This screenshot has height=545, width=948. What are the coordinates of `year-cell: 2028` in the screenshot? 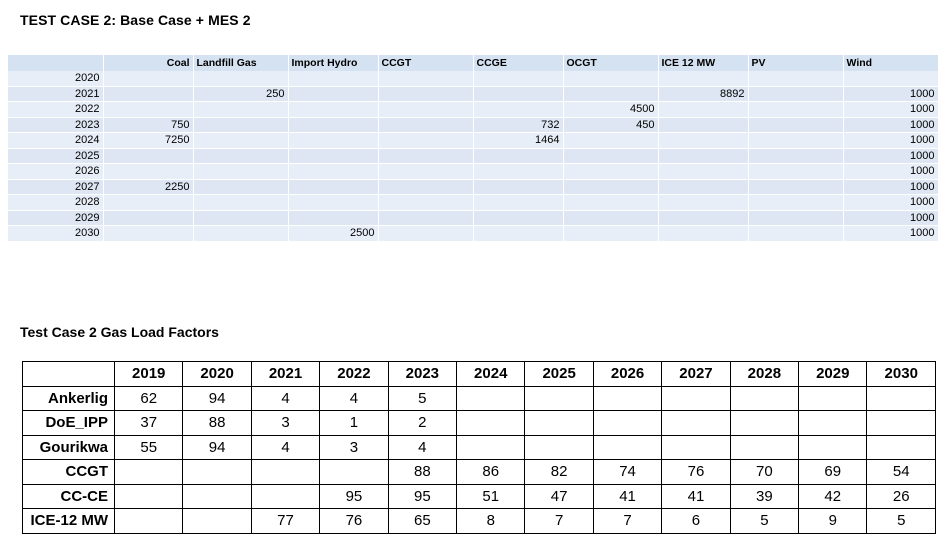 It's located at (56, 202).